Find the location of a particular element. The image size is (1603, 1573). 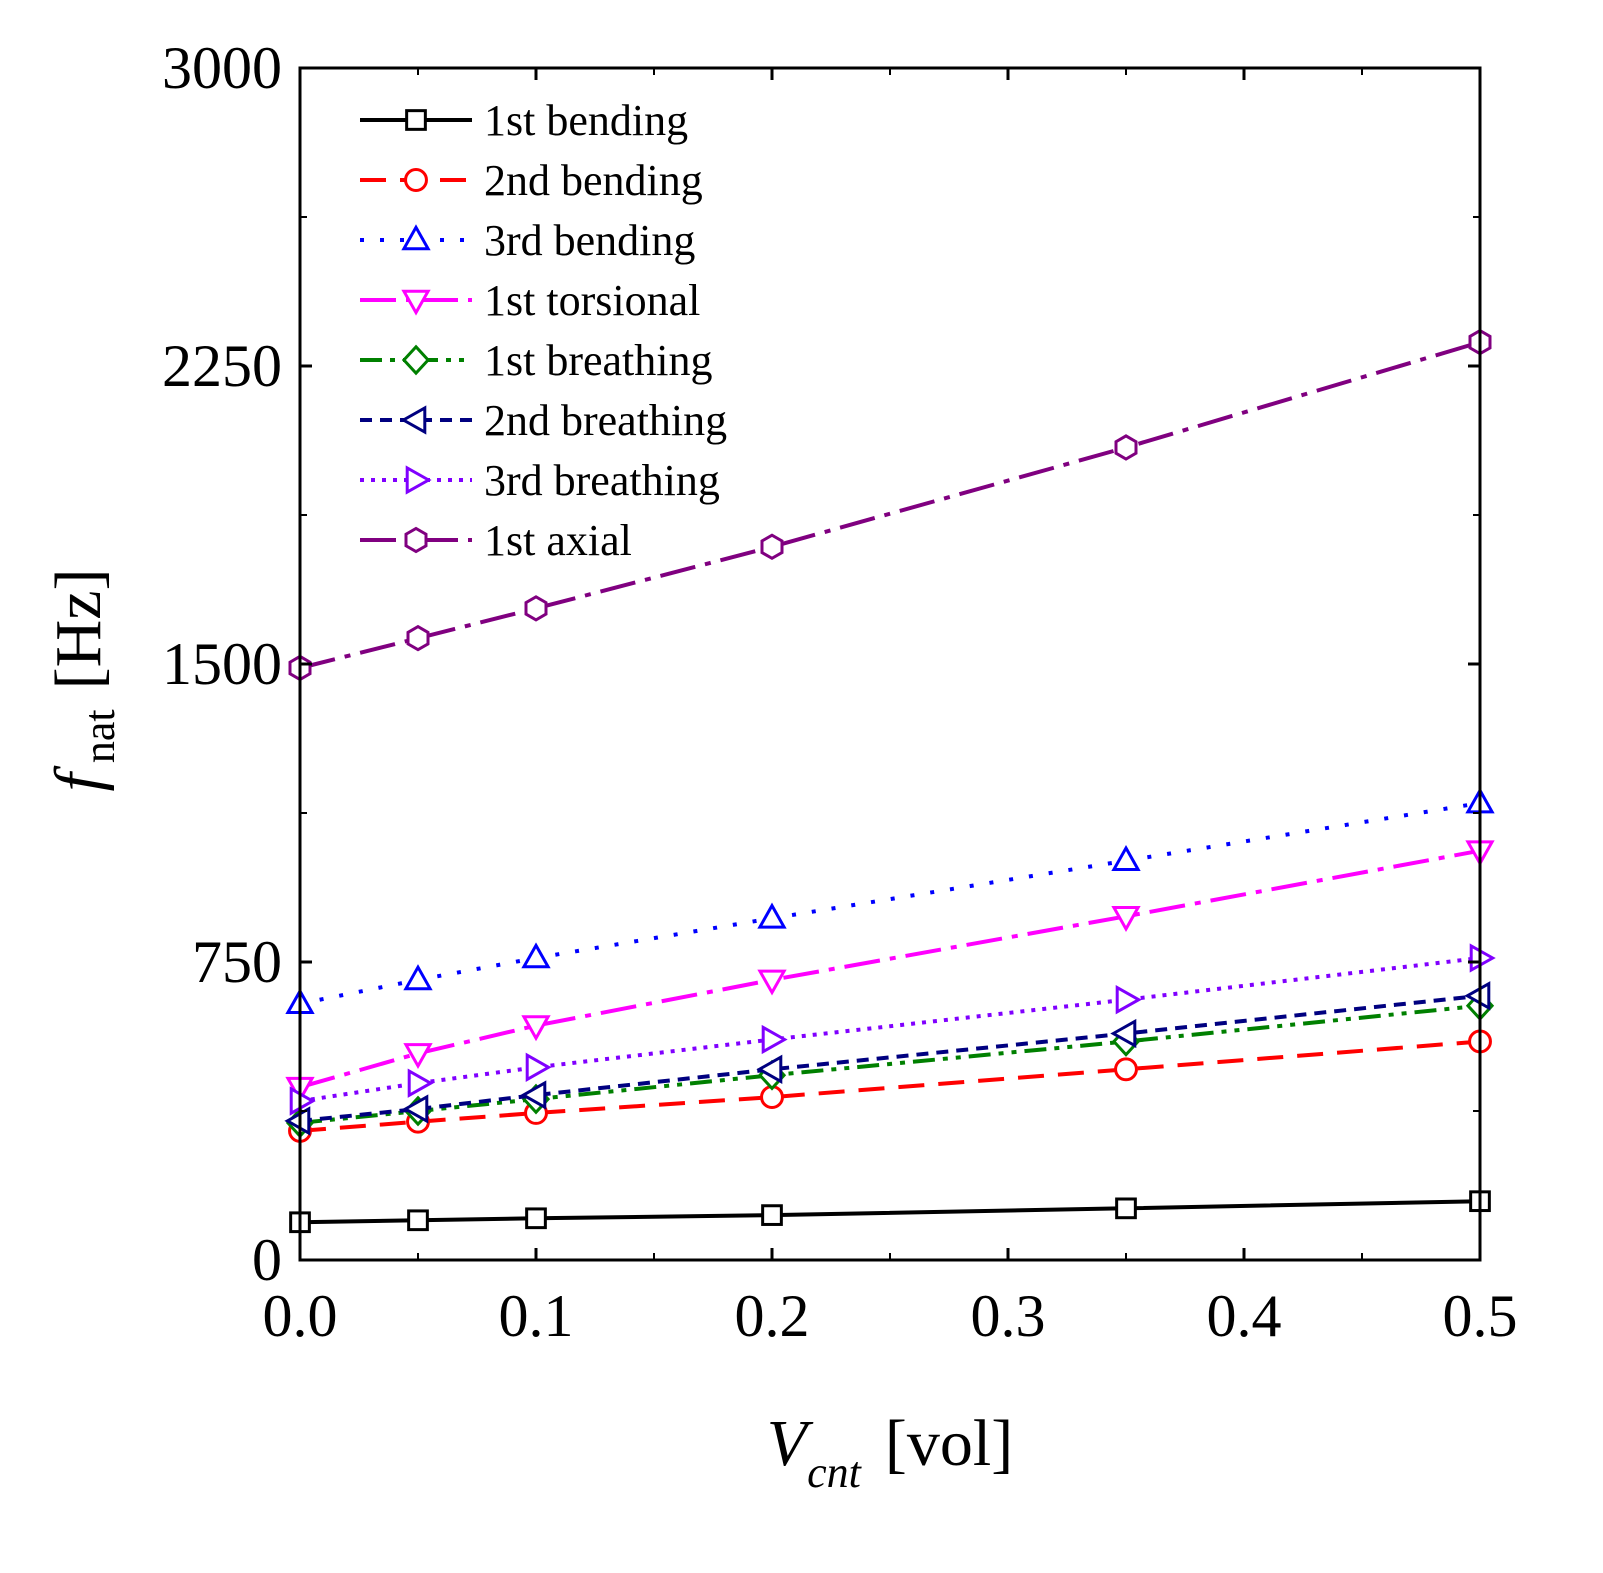

legend-label: 1st breathing is located at coordinates (598, 360).